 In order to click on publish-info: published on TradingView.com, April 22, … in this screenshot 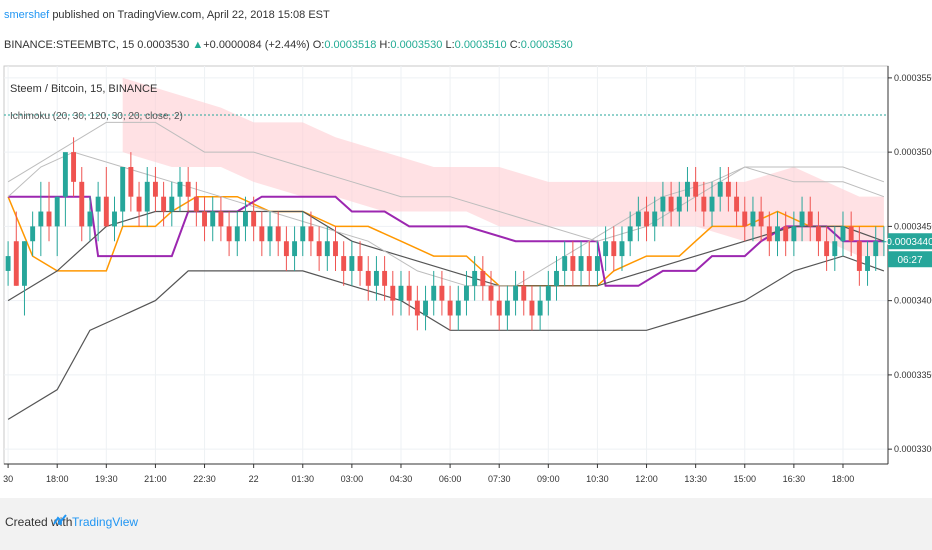, I will do `click(191, 15)`.